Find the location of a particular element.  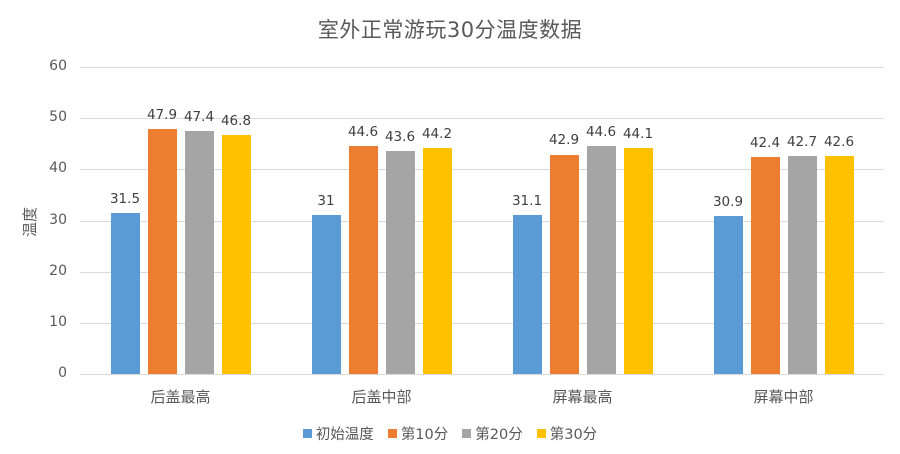

legend-label: 第30分 is located at coordinates (573, 435).